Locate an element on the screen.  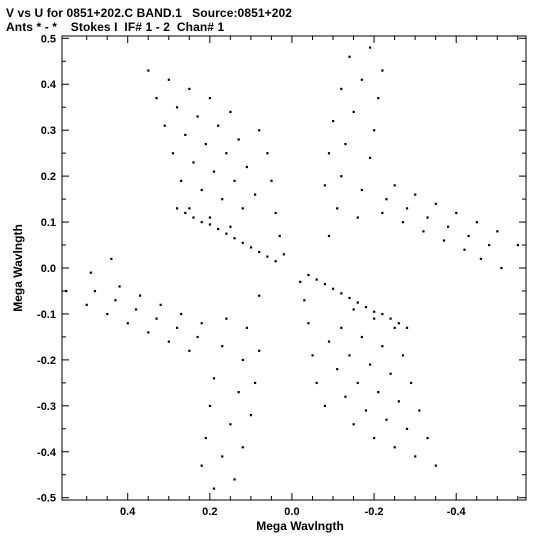
y-axis-label: Mega Wavlngth is located at coordinates (18, 268).